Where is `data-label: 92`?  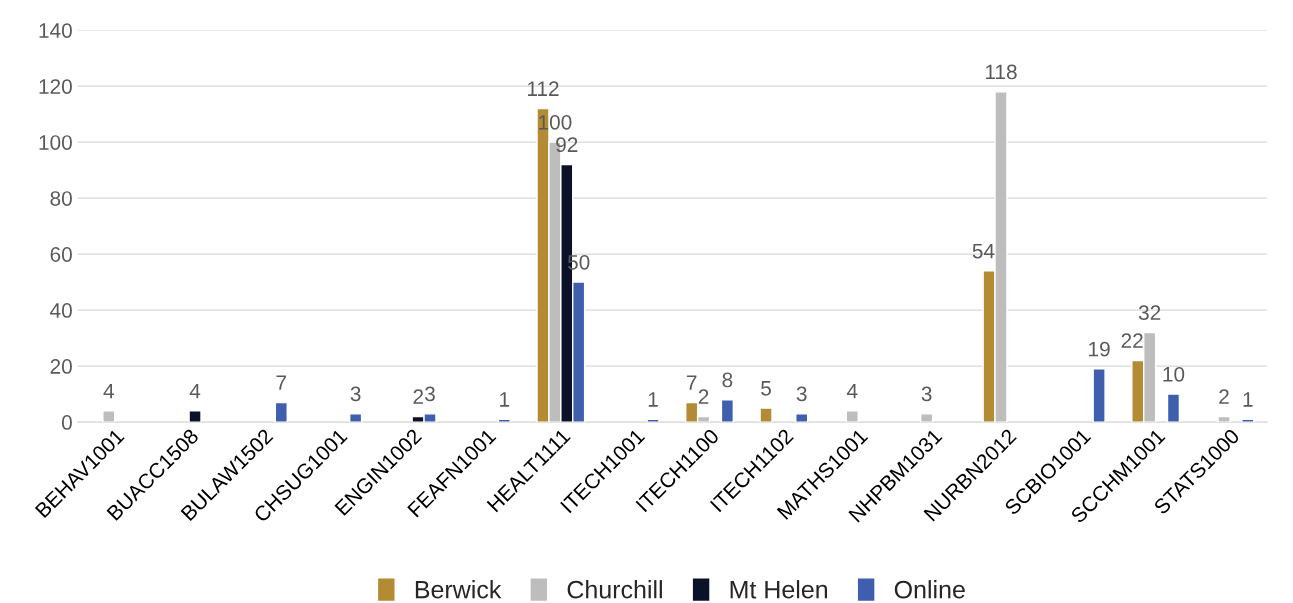 data-label: 92 is located at coordinates (567, 145).